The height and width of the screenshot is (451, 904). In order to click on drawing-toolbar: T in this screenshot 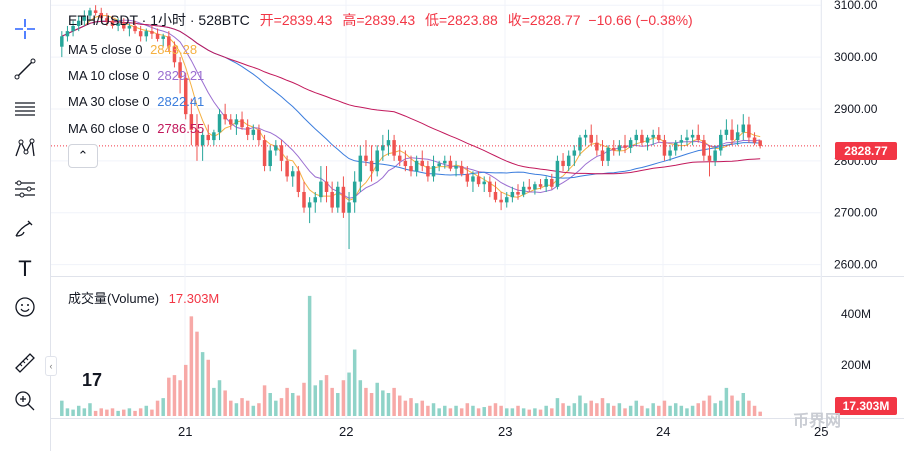, I will do `click(25, 225)`.